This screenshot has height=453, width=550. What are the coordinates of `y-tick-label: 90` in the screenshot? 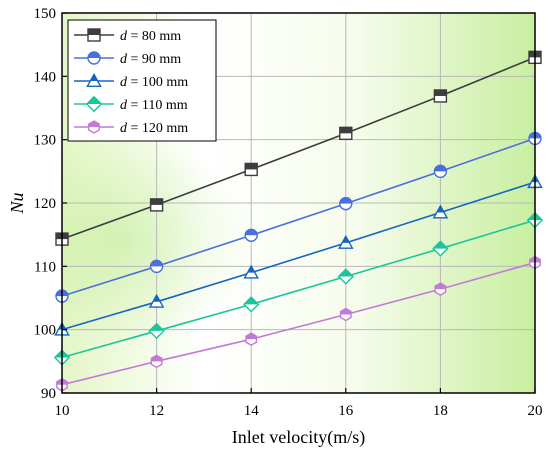 It's located at (48, 394).